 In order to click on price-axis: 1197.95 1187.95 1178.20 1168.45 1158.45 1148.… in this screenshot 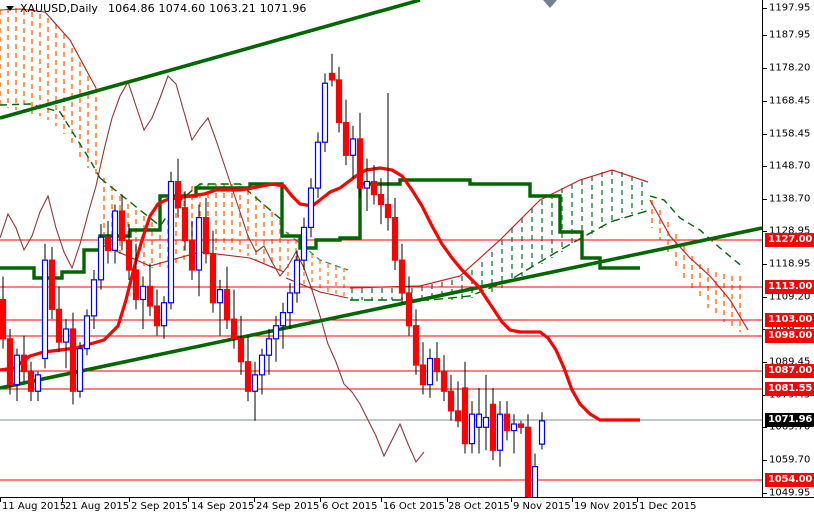, I will do `click(788, 249)`.